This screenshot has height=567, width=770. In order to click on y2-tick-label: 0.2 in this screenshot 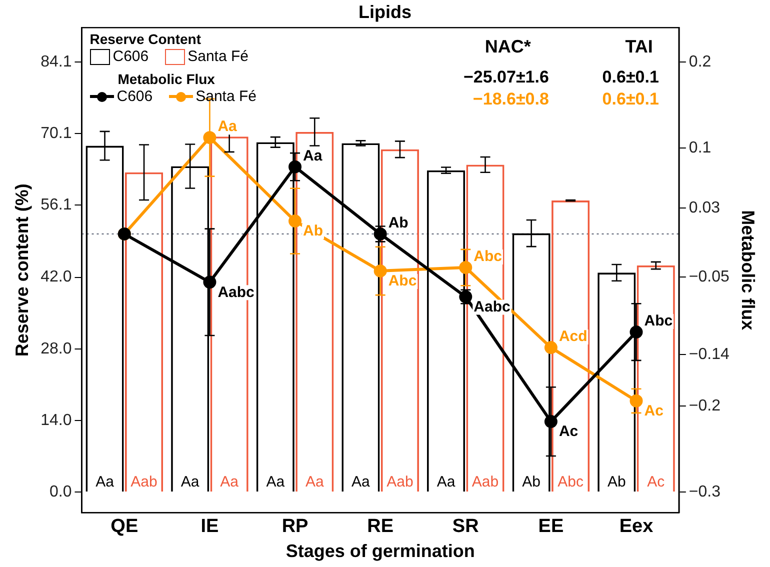, I will do `click(700, 61)`.